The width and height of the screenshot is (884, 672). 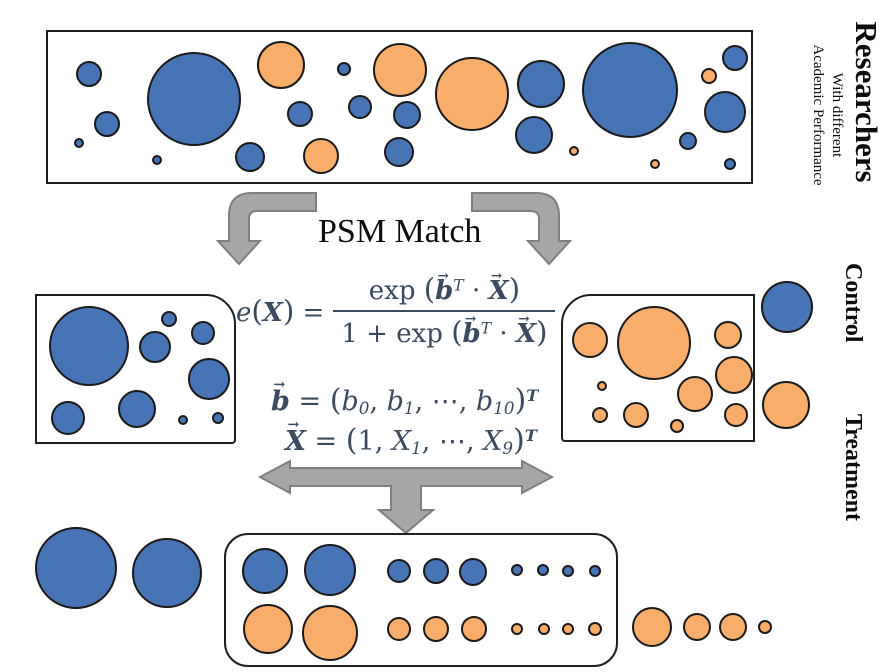 I want to click on x-vector-definition: X = (1, X1, ⋯, X9)T, so click(x=411, y=437).